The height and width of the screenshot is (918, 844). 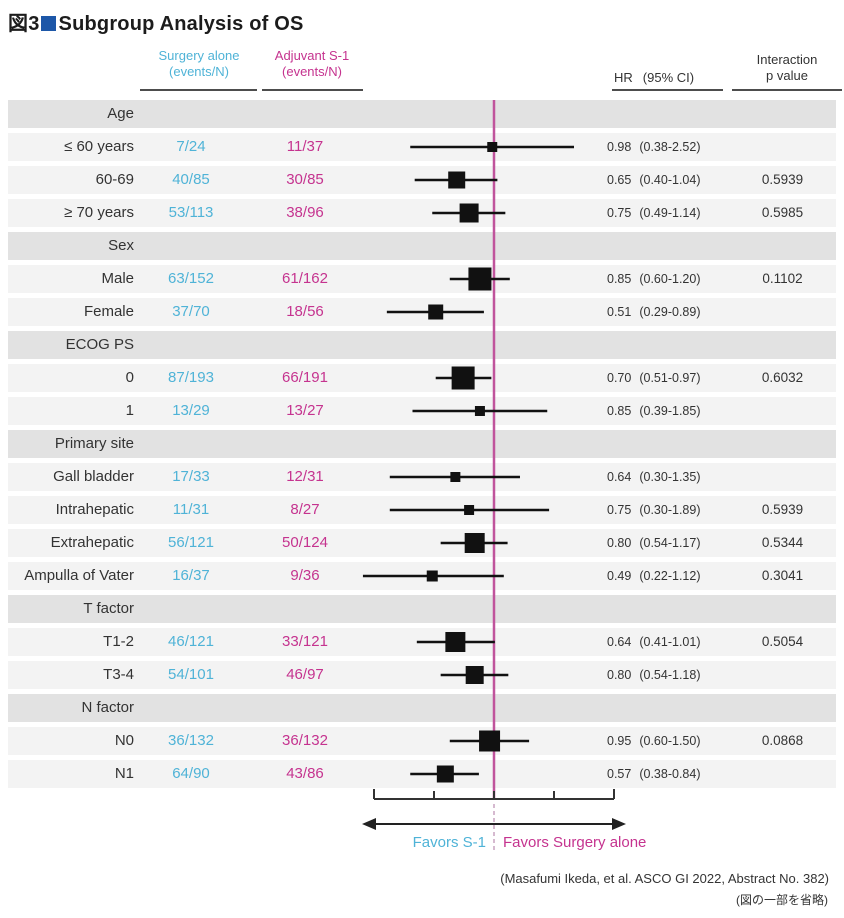 I want to click on hr-ci-value: 0.49 (0.22-1.12), so click(x=679, y=576).